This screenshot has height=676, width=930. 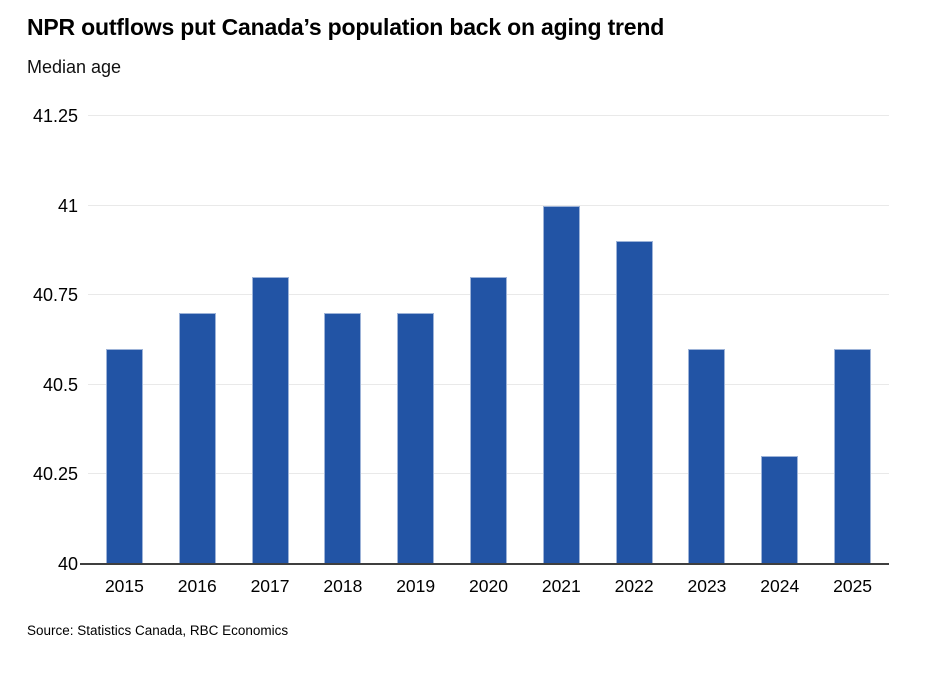 I want to click on x-tick-label: 2022, so click(x=634, y=586).